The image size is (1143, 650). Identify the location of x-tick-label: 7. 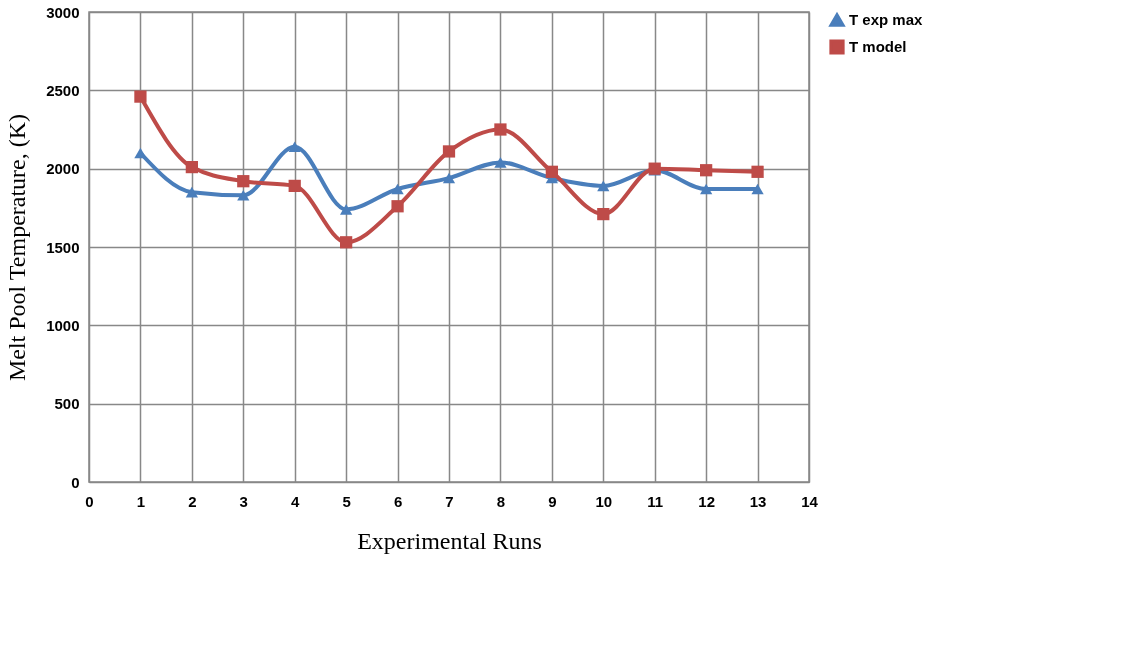
(449, 501).